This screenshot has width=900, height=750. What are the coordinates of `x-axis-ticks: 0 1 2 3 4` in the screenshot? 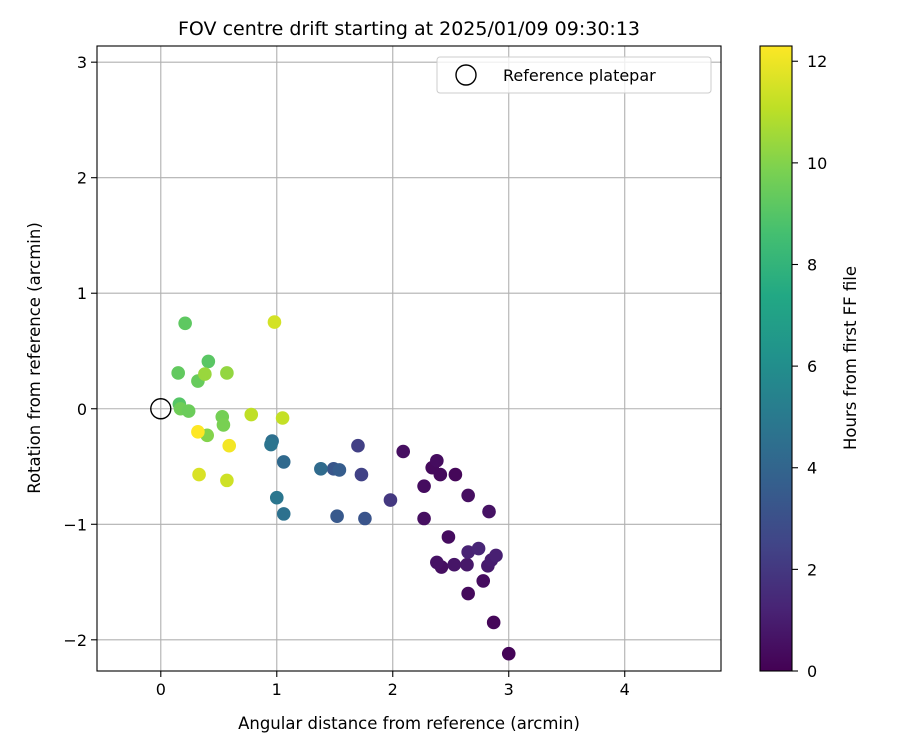 It's located at (393, 685).